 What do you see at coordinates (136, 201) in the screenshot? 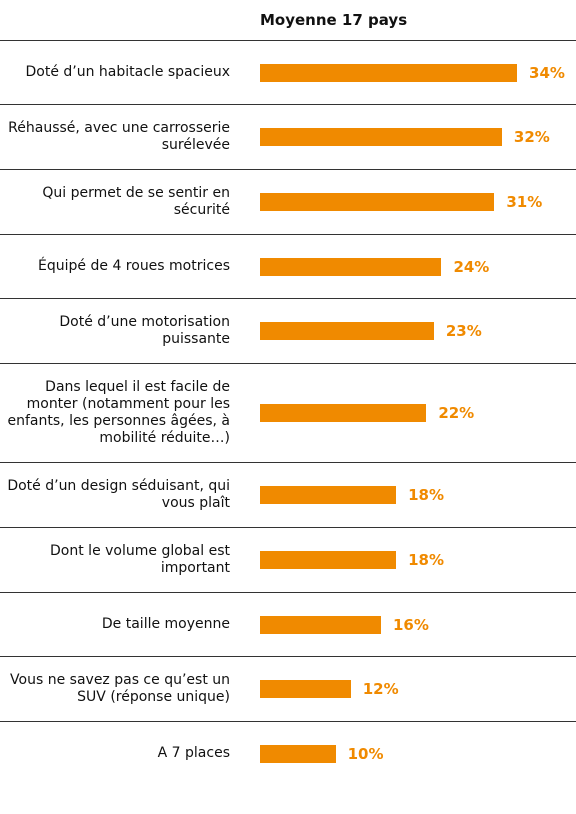
I see `category-label: Qui permet de se sentir en sécurité` at bounding box center [136, 201].